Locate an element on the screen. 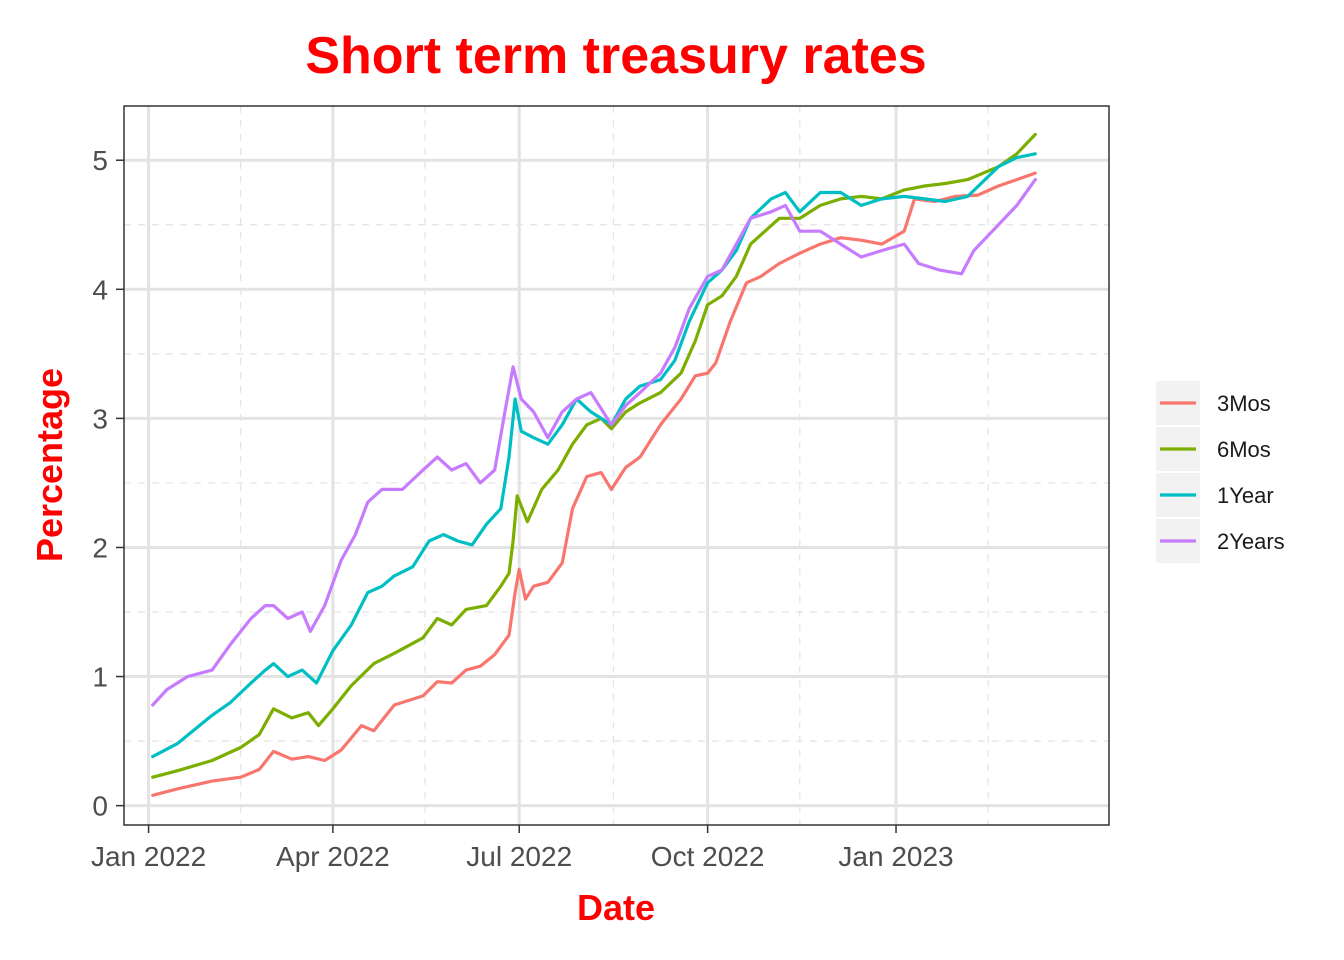 This screenshot has width=1344, height=960. y-tick-label: 2 is located at coordinates (100, 547).